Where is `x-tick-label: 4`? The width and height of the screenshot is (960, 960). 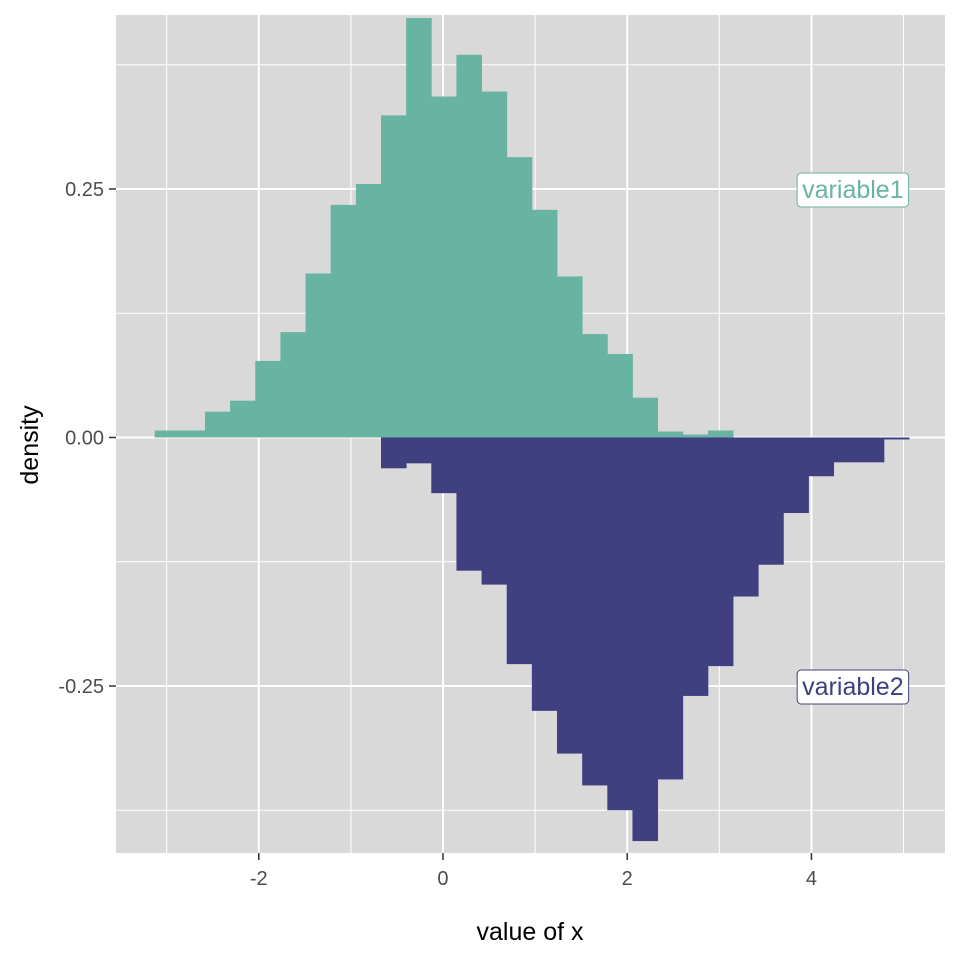 x-tick-label: 4 is located at coordinates (811, 879).